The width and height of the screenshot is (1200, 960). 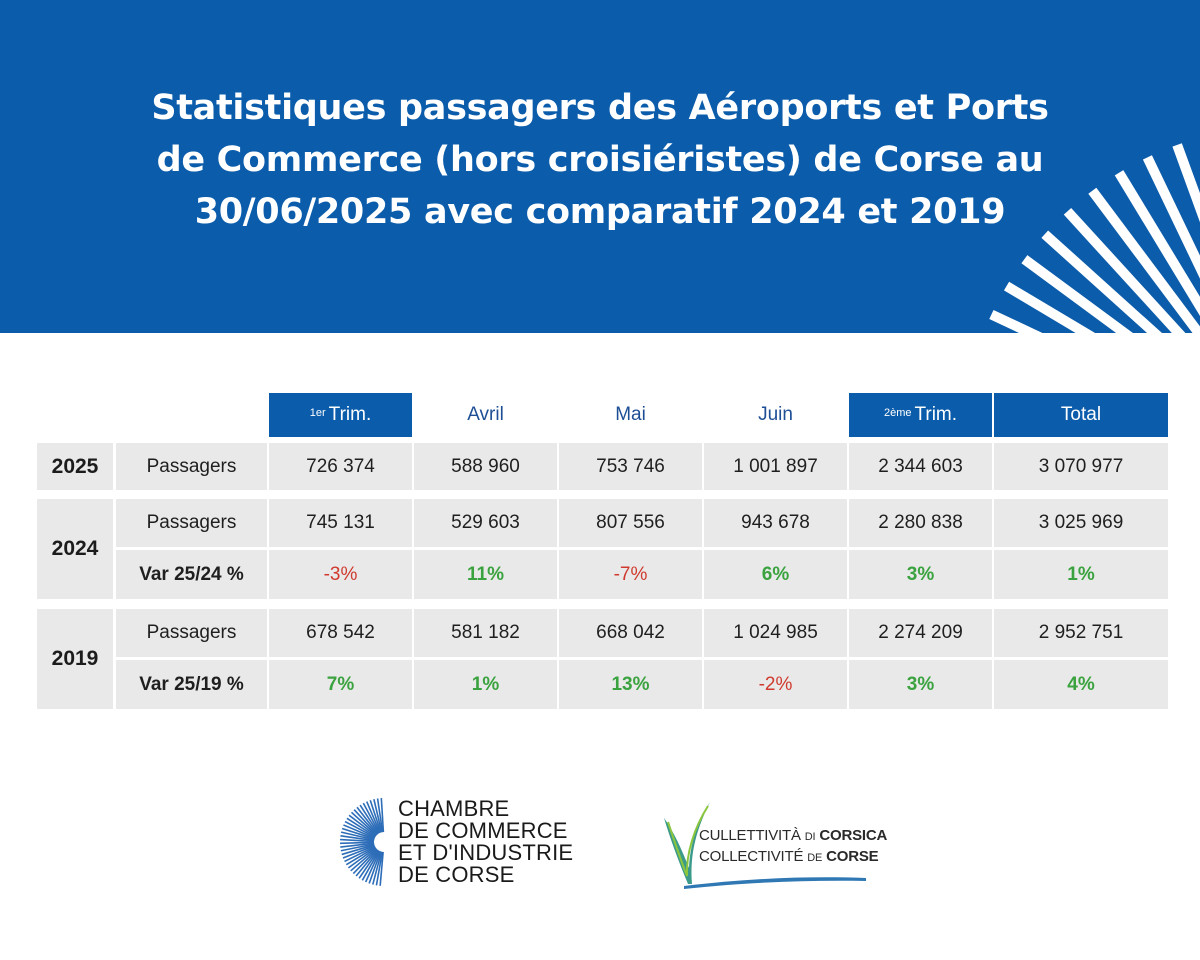 I want to click on collectivite-corse-logo-icon, so click(x=765, y=845).